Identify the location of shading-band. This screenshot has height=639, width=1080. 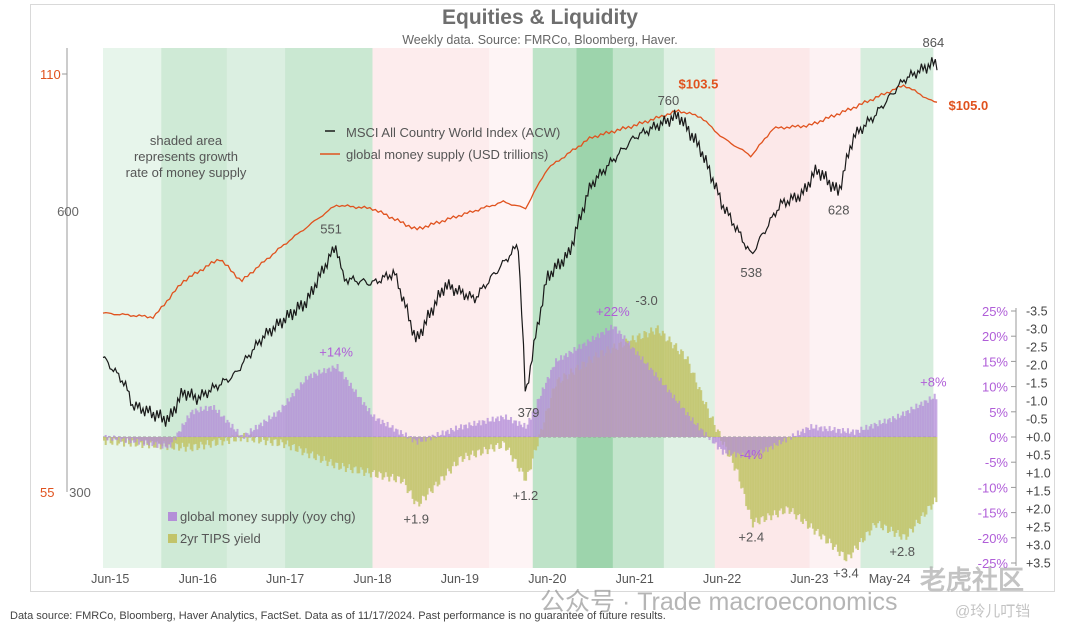
(638, 308).